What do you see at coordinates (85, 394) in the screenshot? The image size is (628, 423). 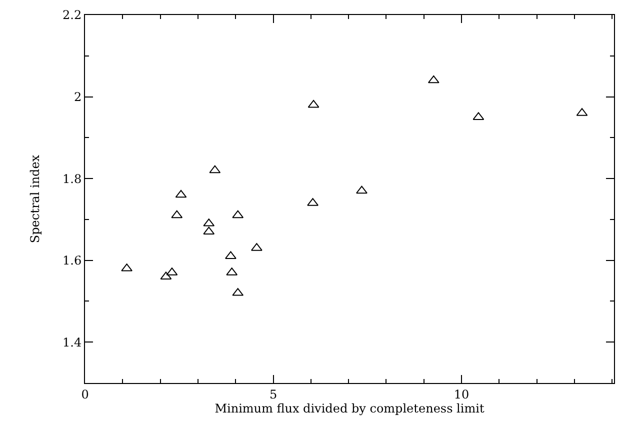 I see `x-tick-label: 0` at bounding box center [85, 394].